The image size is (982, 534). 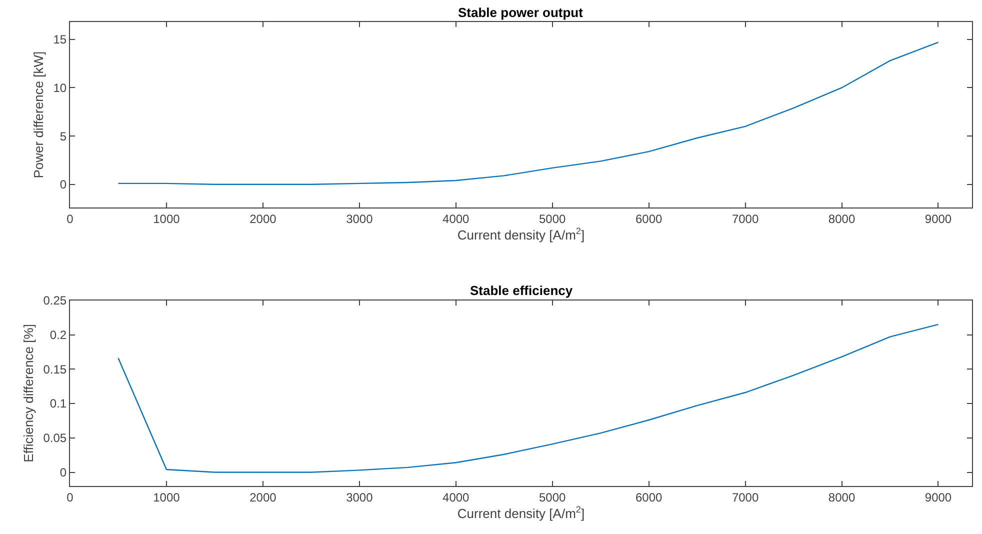 What do you see at coordinates (55, 438) in the screenshot?
I see `y-tick-label: 0.05` at bounding box center [55, 438].